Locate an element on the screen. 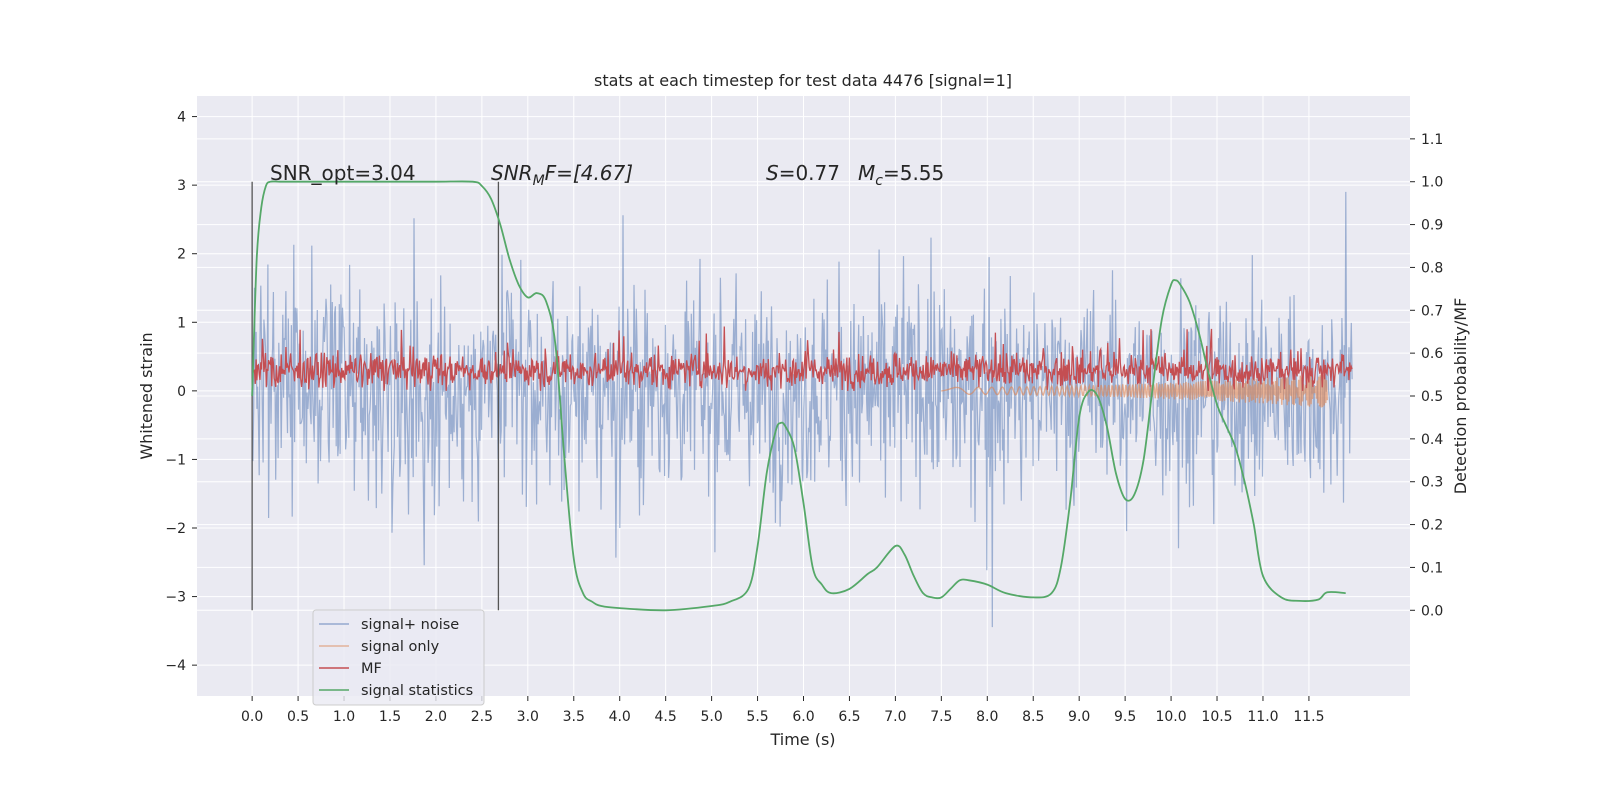  x-tick-label: 8.5 is located at coordinates (1033, 717).